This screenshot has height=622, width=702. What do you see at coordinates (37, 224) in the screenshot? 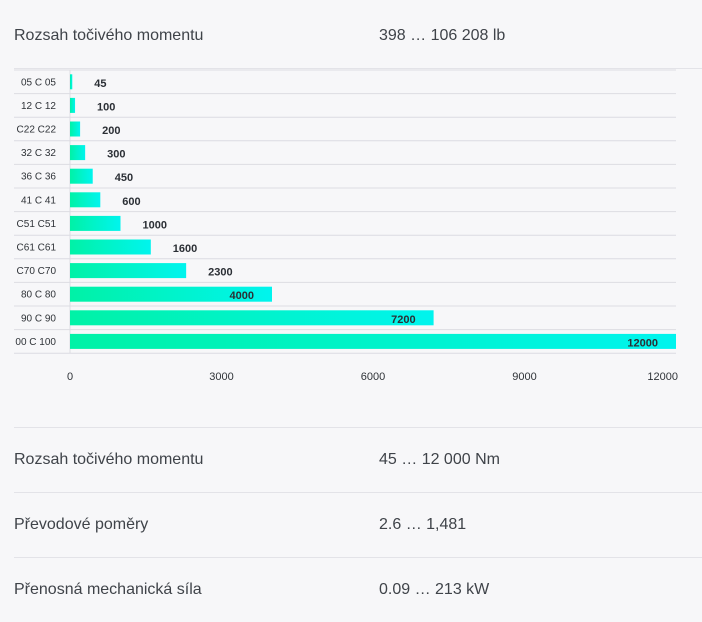
I see `category-label: C51 C51` at bounding box center [37, 224].